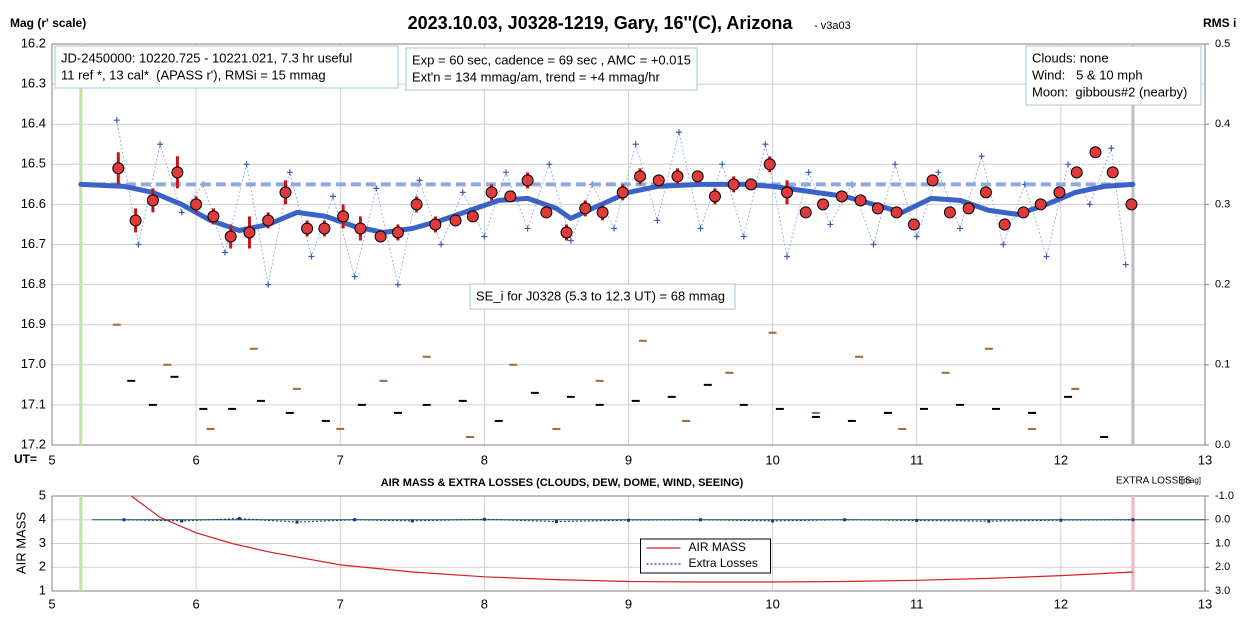 The image size is (1251, 619). Describe the element at coordinates (42, 589) in the screenshot. I see `y-tick-label: 1` at that location.